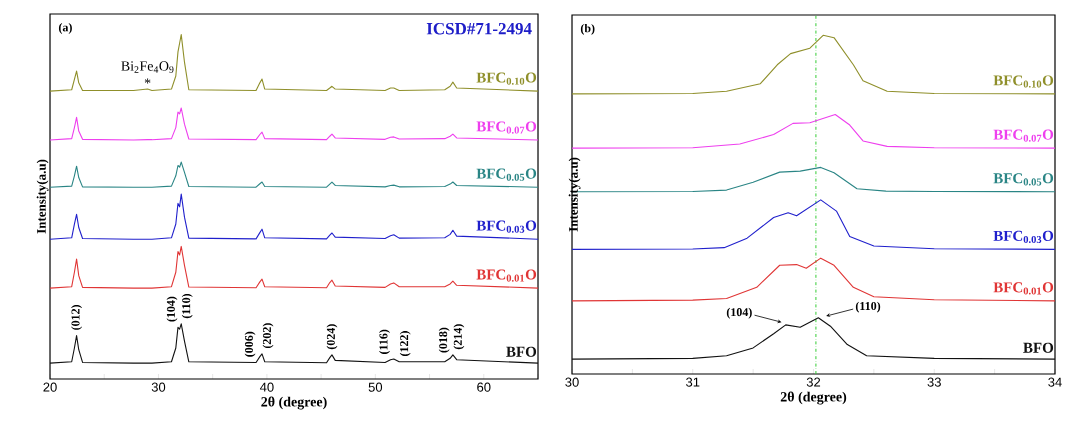 This screenshot has height=427, width=1070. Describe the element at coordinates (77, 317) in the screenshot. I see `annotation: (012)` at that location.